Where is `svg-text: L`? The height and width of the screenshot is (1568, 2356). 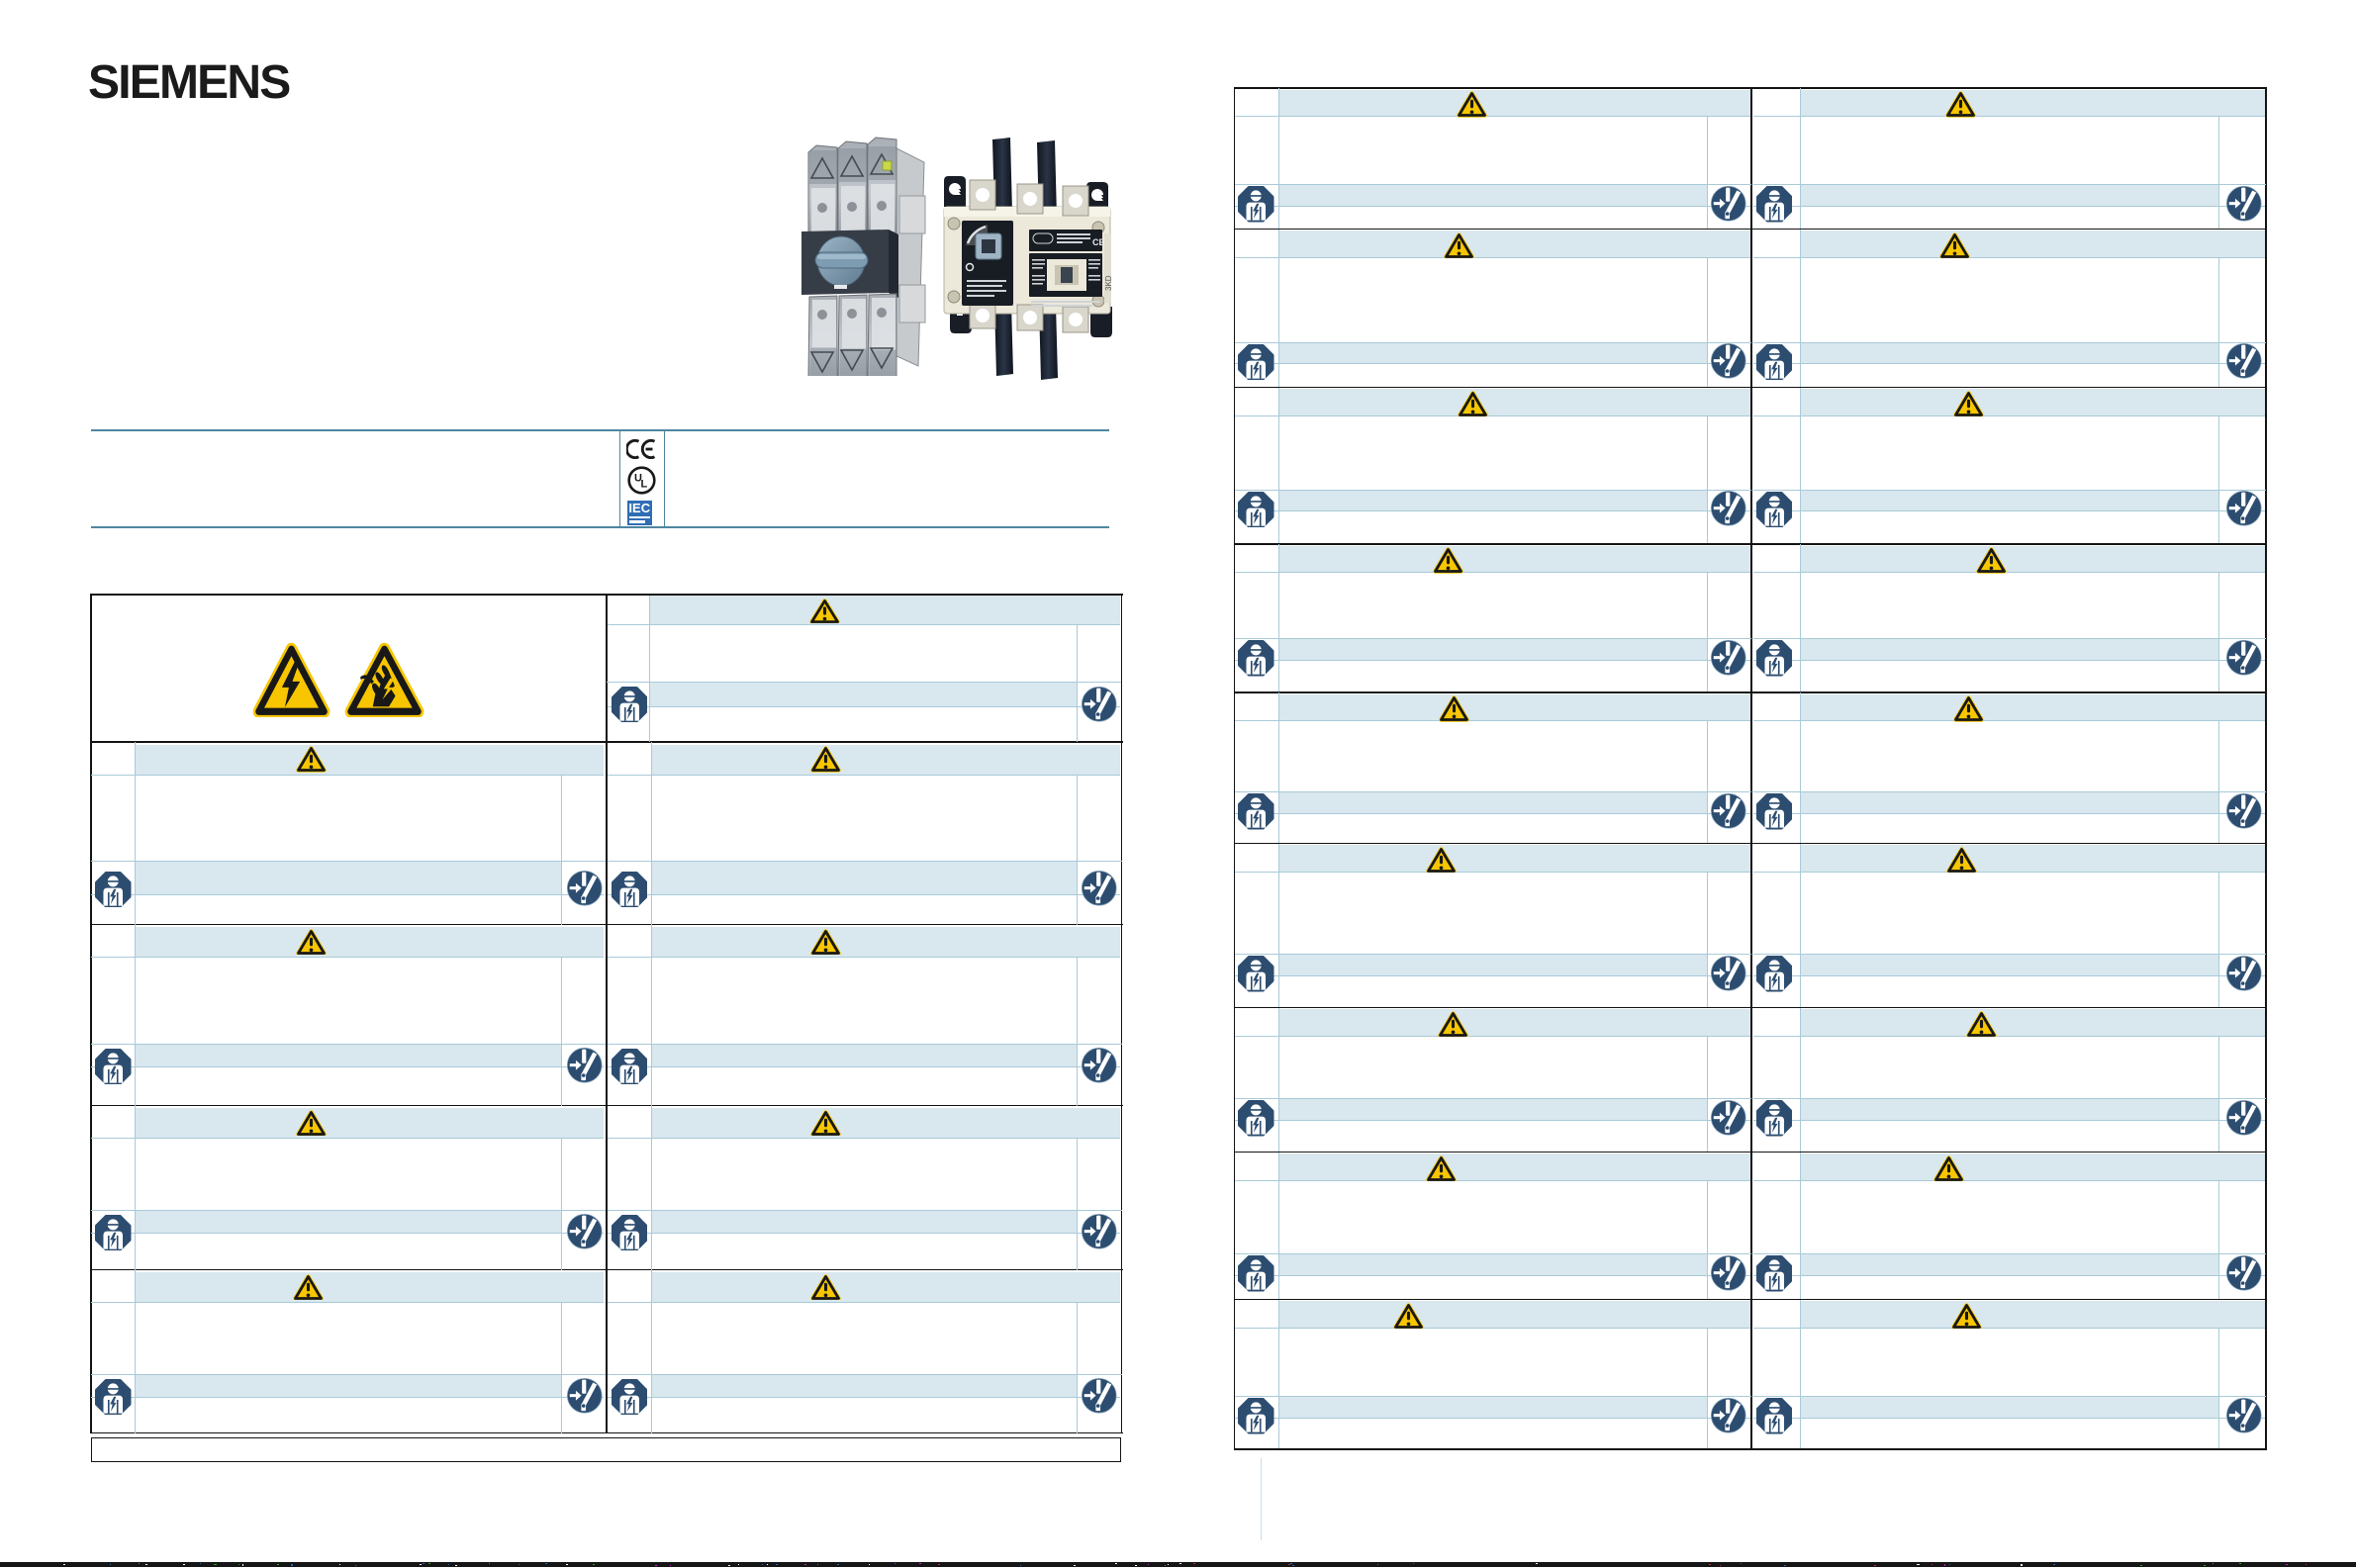 svg-text: L is located at coordinates (644, 485).